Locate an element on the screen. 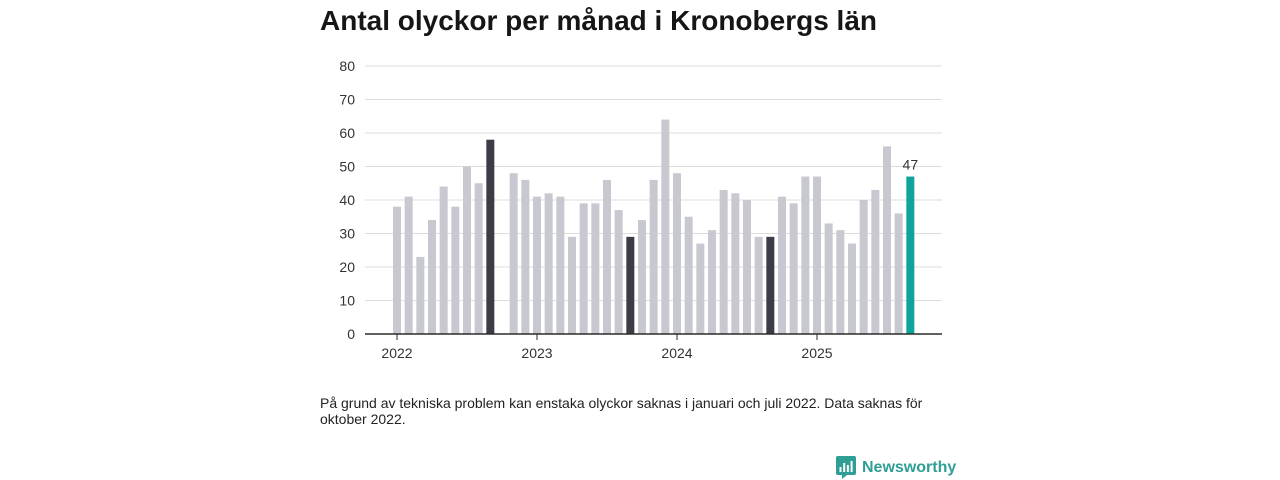  x-tick-label: 2024 is located at coordinates (676, 353).